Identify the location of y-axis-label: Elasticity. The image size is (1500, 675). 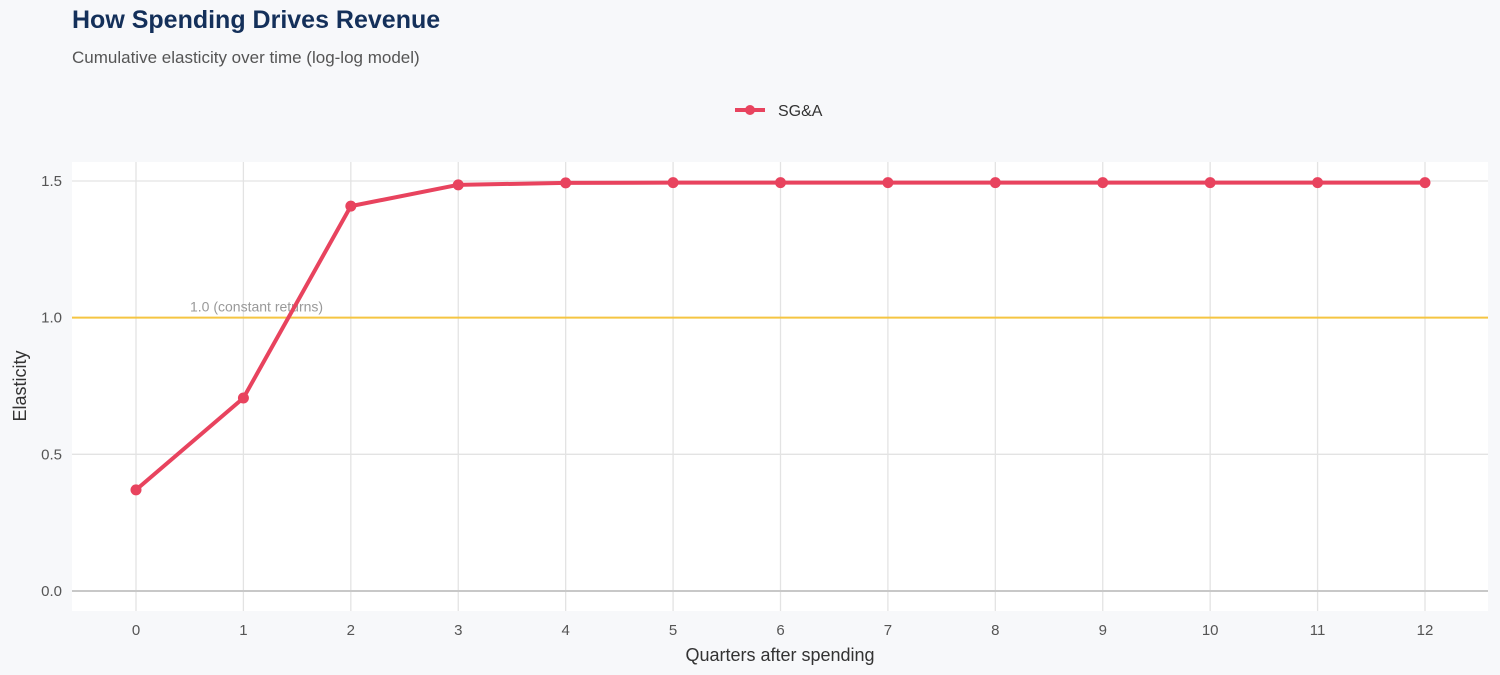
(20, 385).